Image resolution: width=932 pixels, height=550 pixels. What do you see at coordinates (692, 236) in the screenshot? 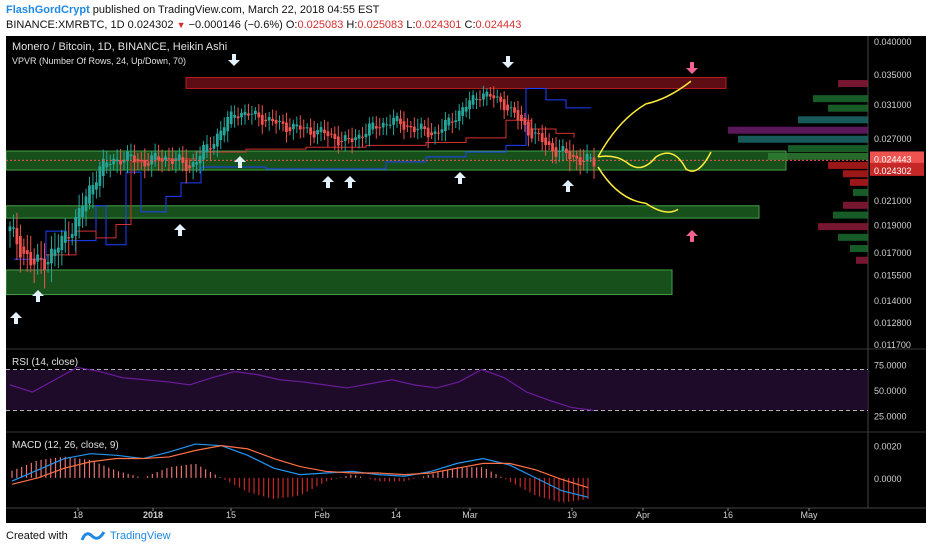
I see `target-up-arrow-icon` at bounding box center [692, 236].